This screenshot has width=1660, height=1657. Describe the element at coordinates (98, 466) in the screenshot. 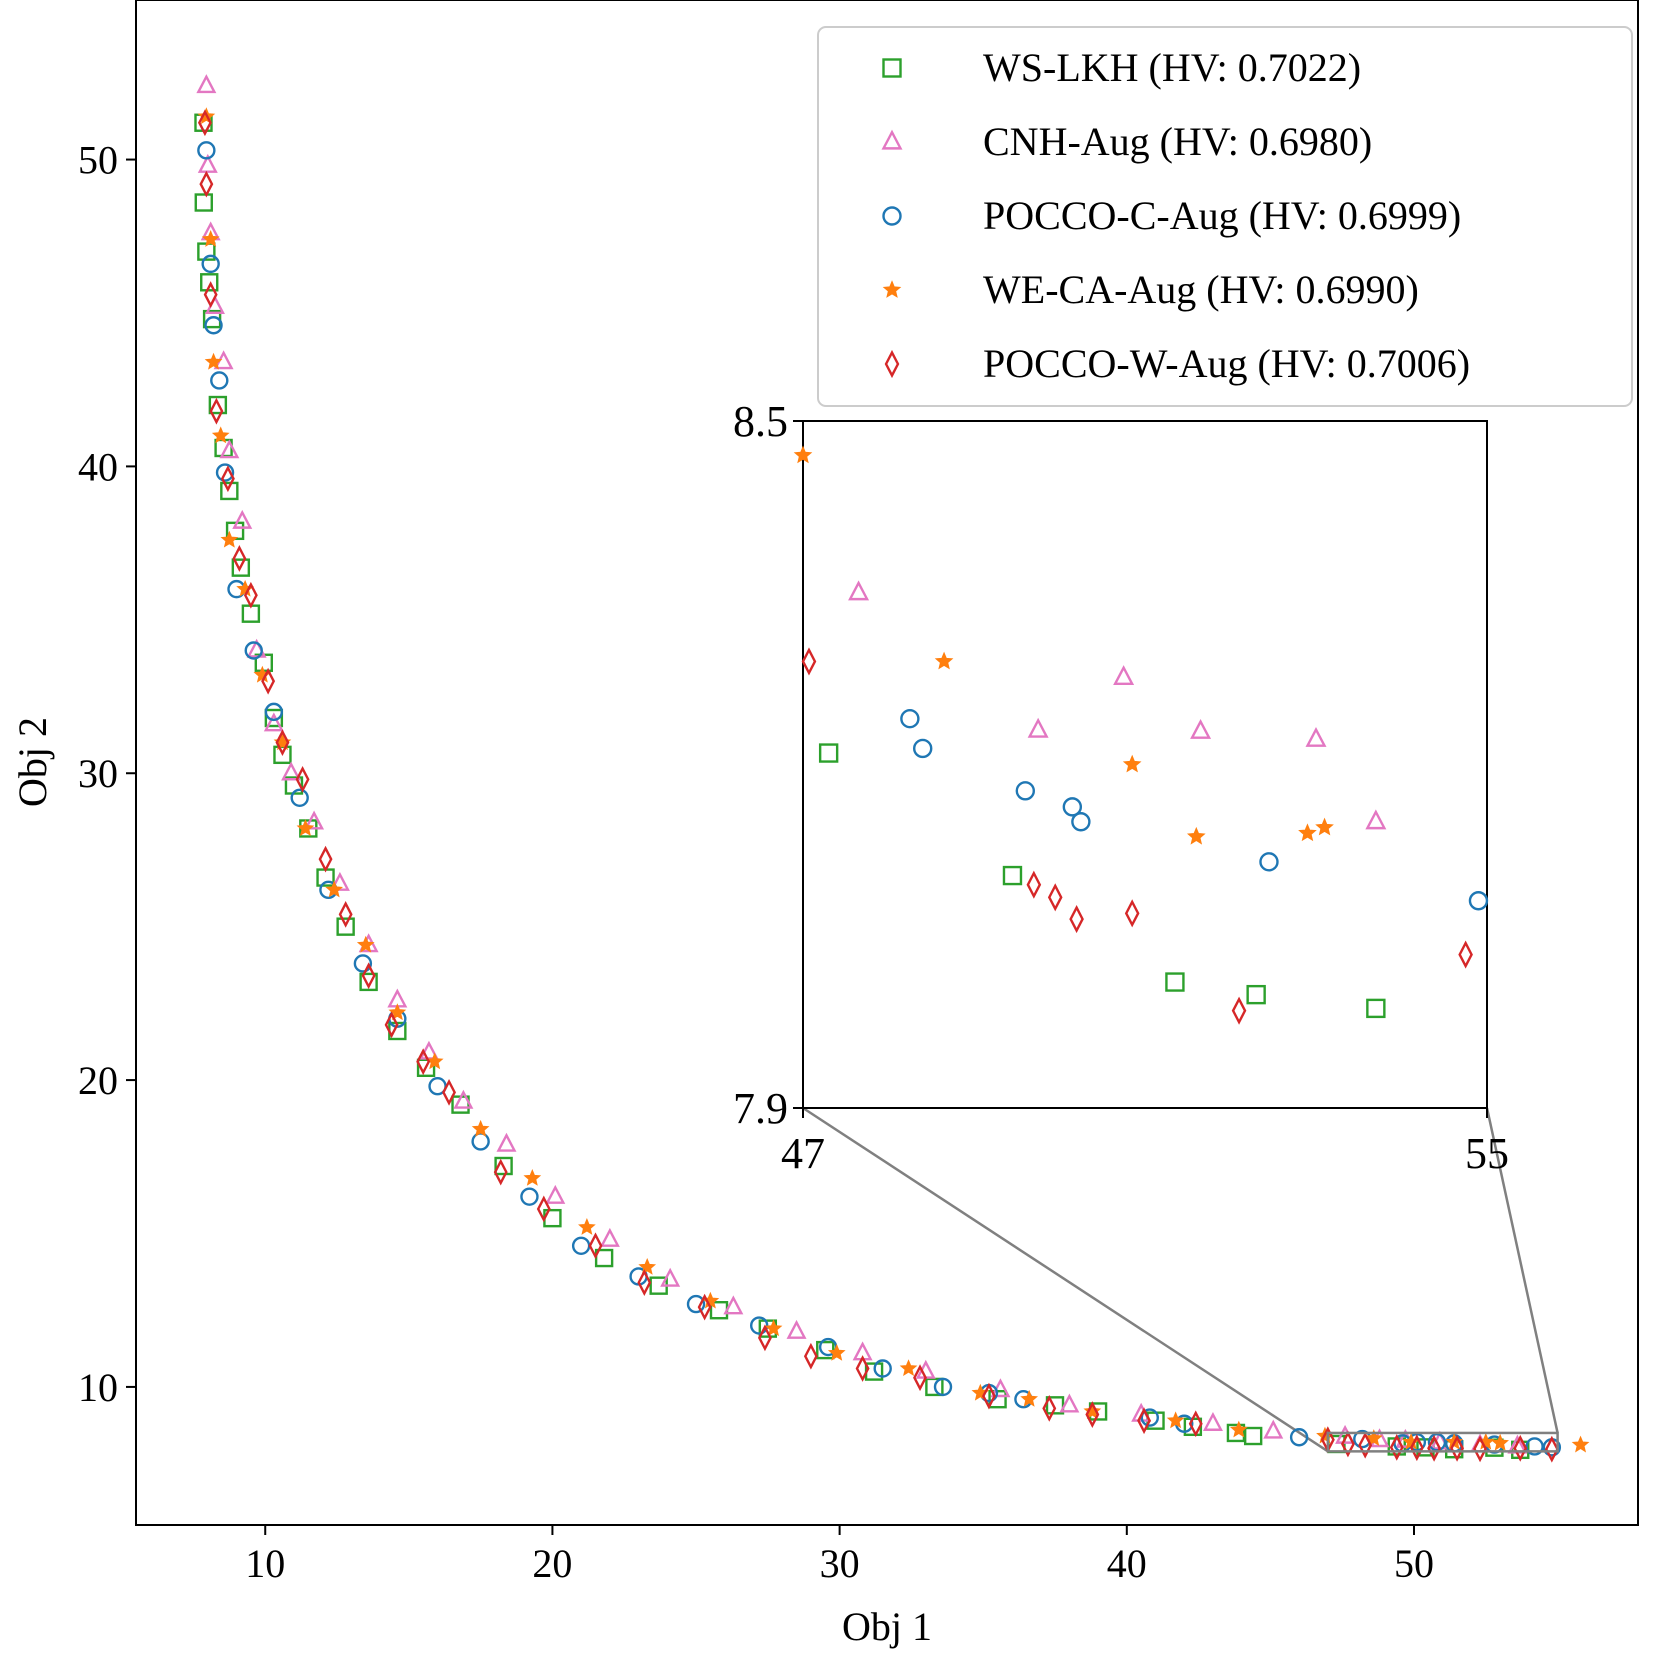

I see `ytick-label: 40` at that location.